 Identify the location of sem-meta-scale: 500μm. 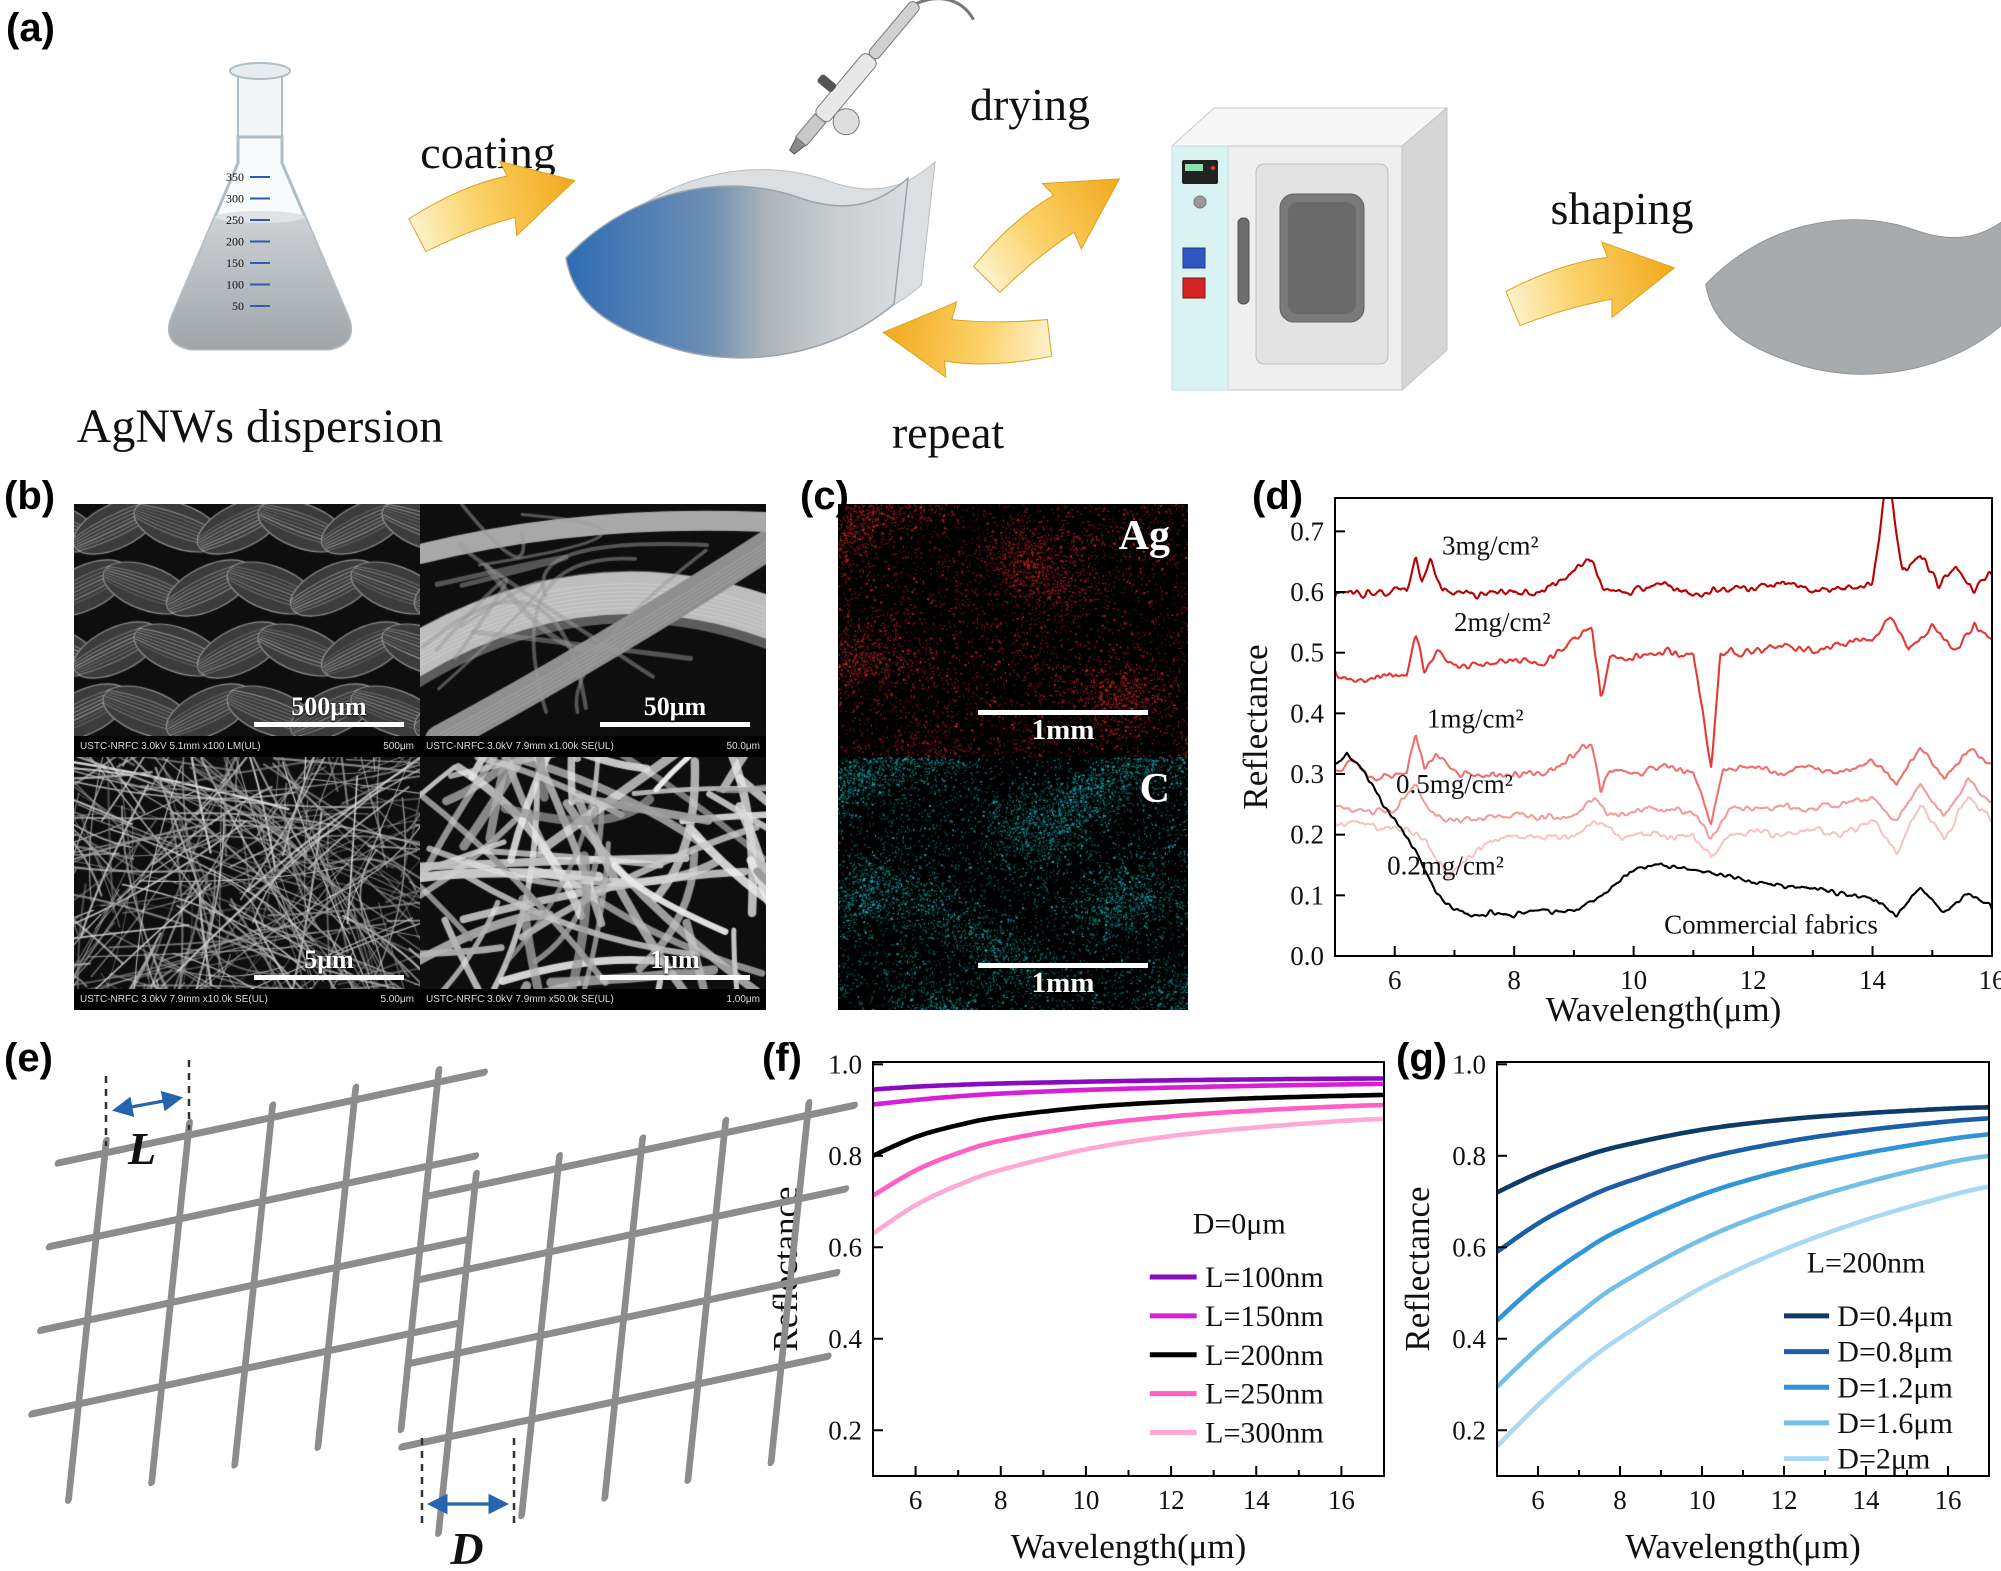
(398, 746).